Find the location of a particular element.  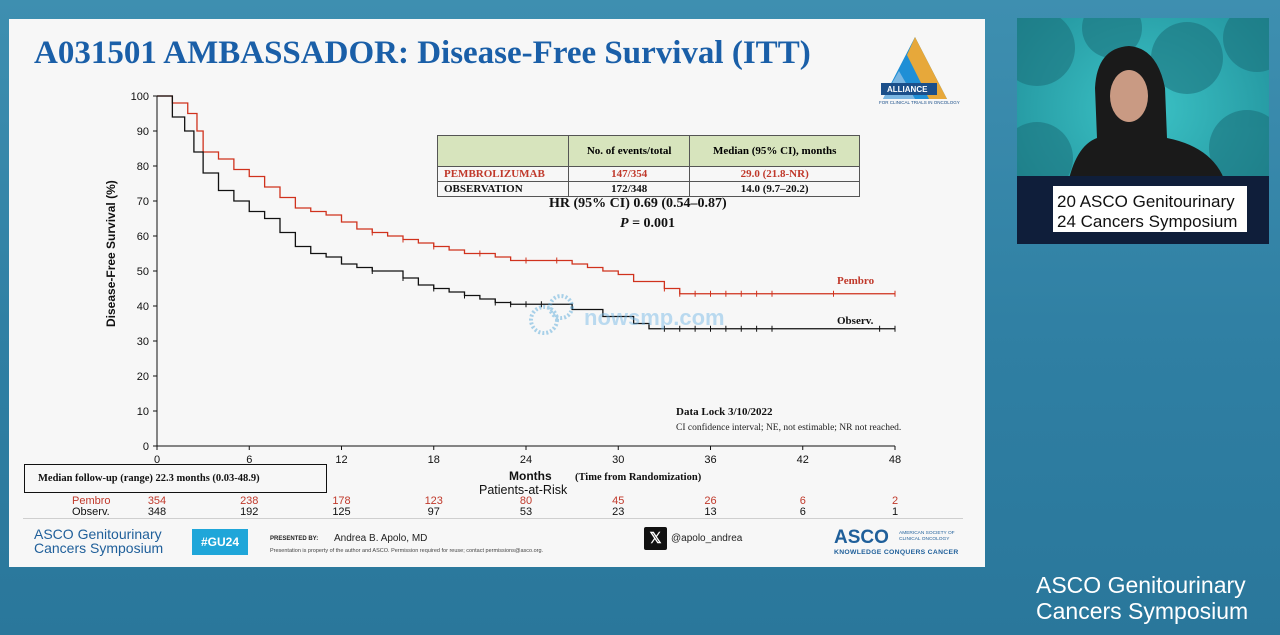

stats-arm: OBSERVATION is located at coordinates (503, 189).